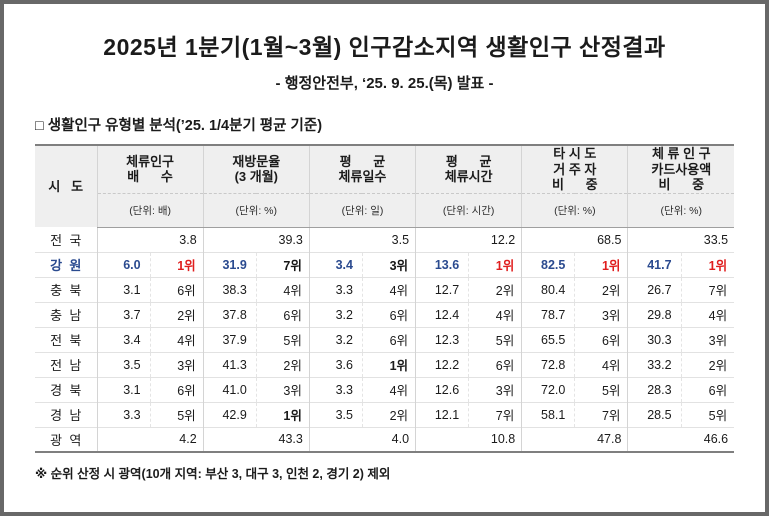 This screenshot has width=769, height=516. What do you see at coordinates (362, 239) in the screenshot?
I see `value-cell: 3.5` at bounding box center [362, 239].